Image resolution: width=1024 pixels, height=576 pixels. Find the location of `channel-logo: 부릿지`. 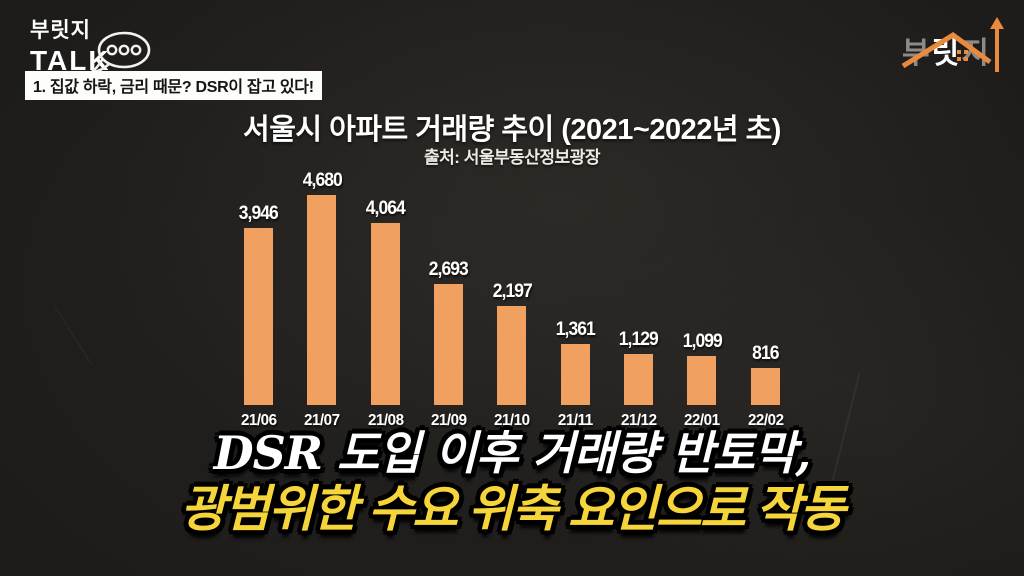

channel-logo: 부릿지 is located at coordinates (954, 47).